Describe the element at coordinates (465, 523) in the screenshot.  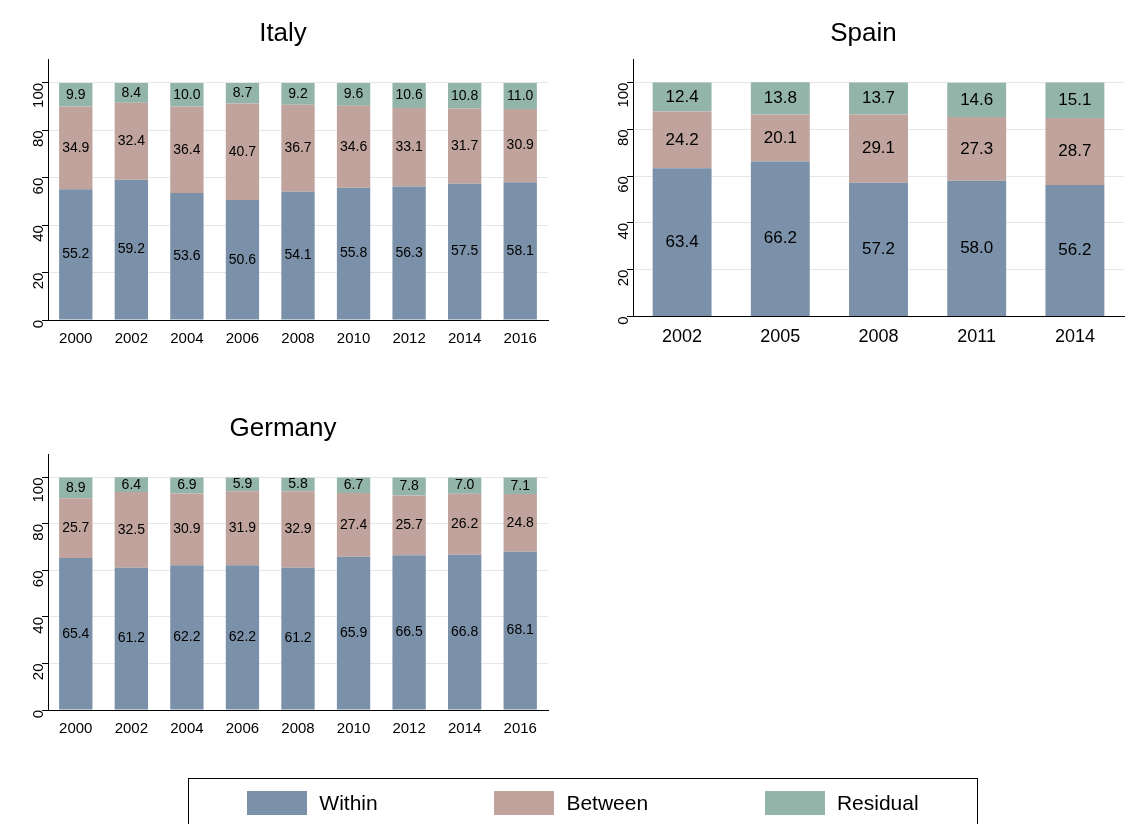
I see `data-label: 26.2` at that location.